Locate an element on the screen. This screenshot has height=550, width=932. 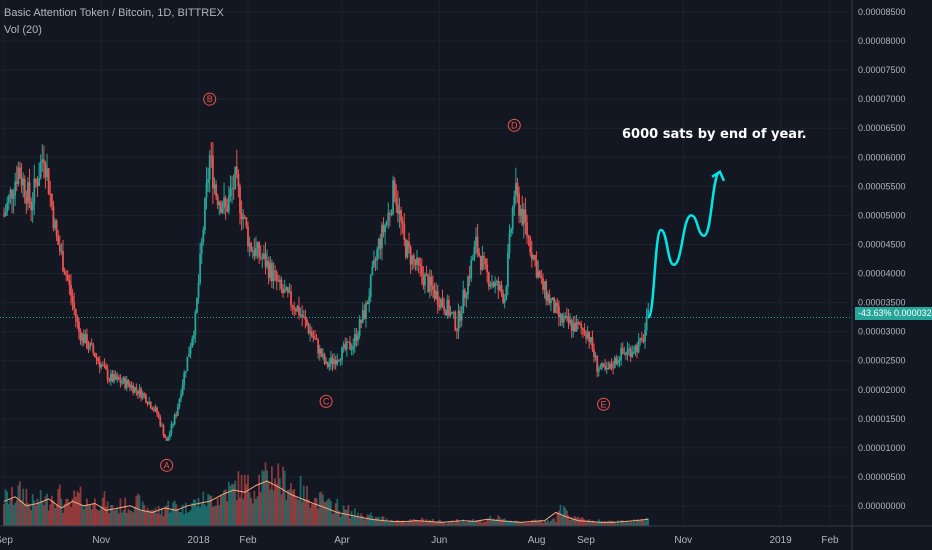
price-tick-label: 0.00007000 is located at coordinates (882, 99).